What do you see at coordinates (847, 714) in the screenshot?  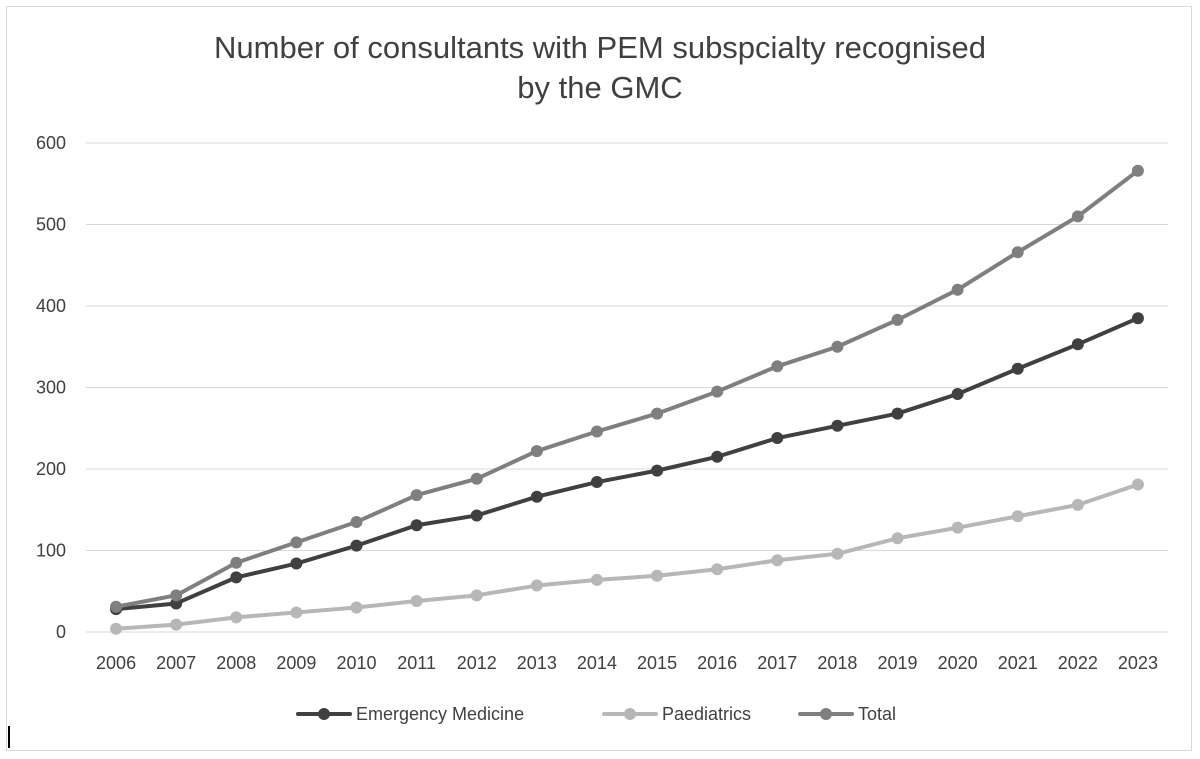 I see `legend-item-total: Total` at bounding box center [847, 714].